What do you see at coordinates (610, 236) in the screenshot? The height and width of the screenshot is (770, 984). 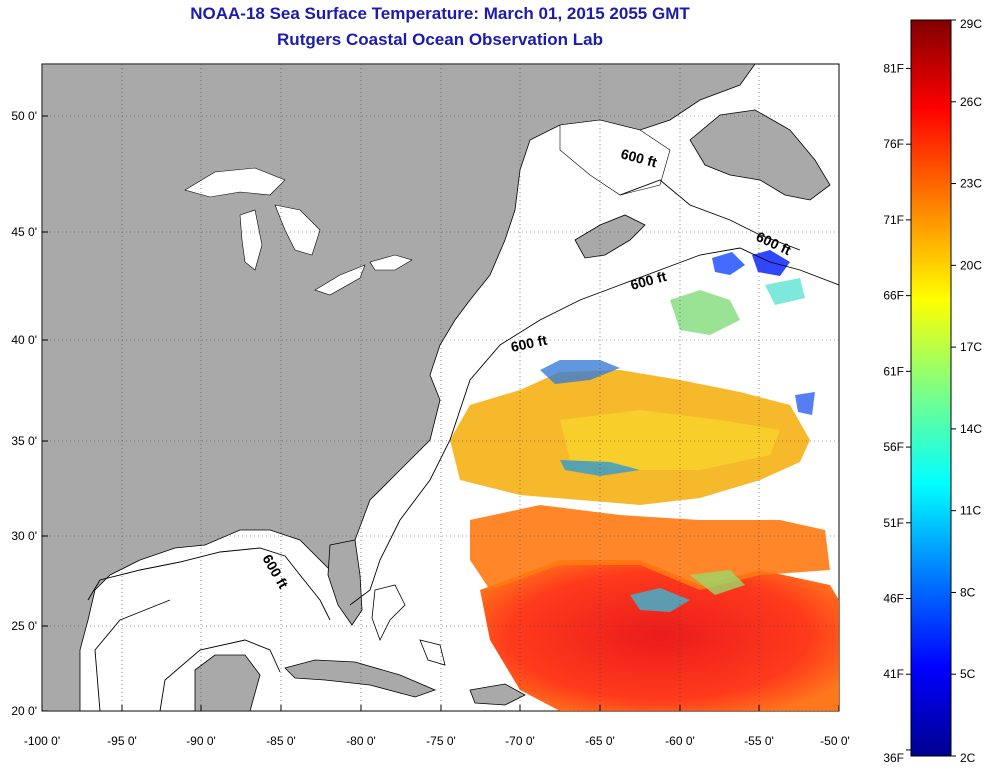 I see `land-nova-scotia` at bounding box center [610, 236].